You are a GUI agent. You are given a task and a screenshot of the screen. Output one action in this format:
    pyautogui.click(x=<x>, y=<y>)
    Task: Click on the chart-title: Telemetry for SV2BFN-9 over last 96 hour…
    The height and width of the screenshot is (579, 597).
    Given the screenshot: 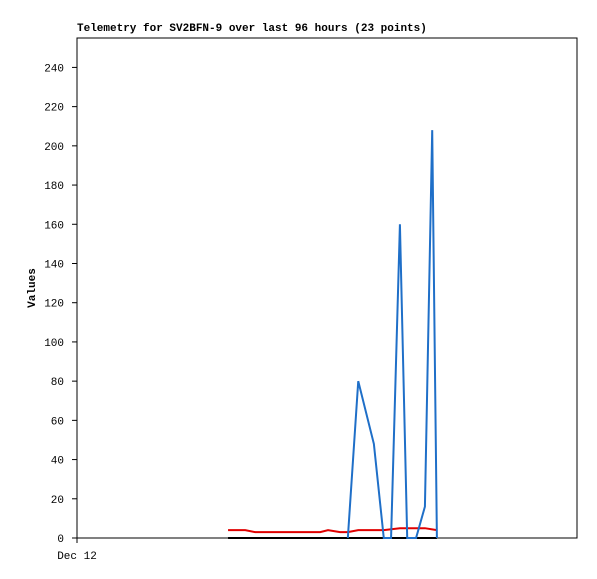 What is the action you would take?
    pyautogui.click(x=252, y=29)
    